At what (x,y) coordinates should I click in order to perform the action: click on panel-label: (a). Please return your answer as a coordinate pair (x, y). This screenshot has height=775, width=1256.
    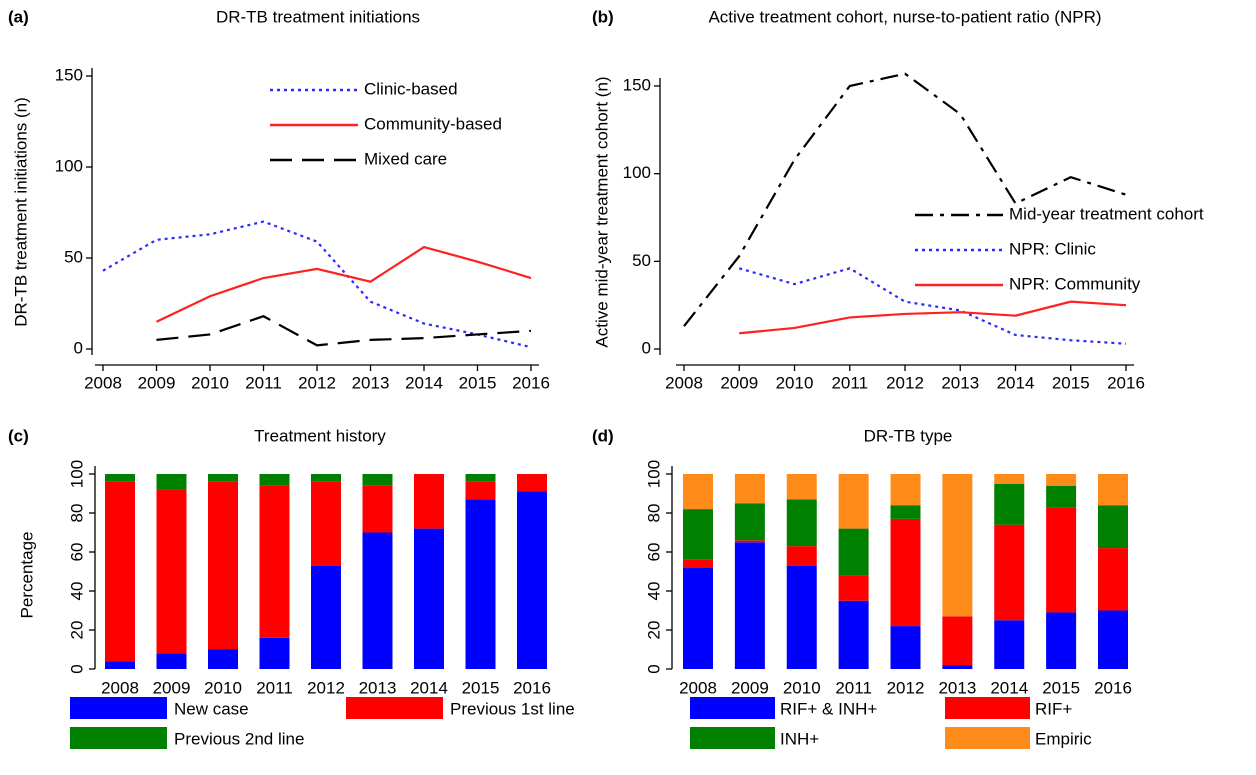
    Looking at the image, I should click on (18, 16).